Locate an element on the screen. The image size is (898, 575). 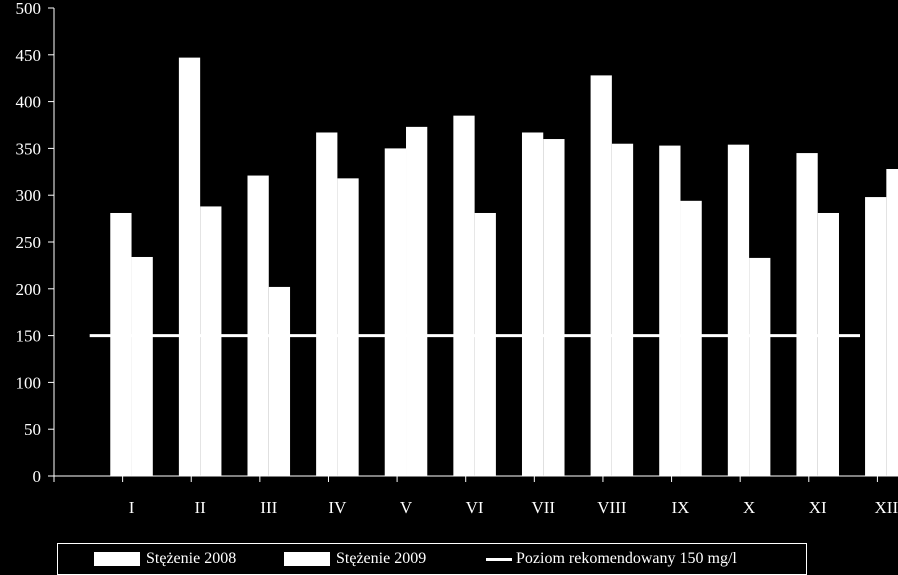
legend-label-2008: Stężenie 2008 is located at coordinates (191, 558).